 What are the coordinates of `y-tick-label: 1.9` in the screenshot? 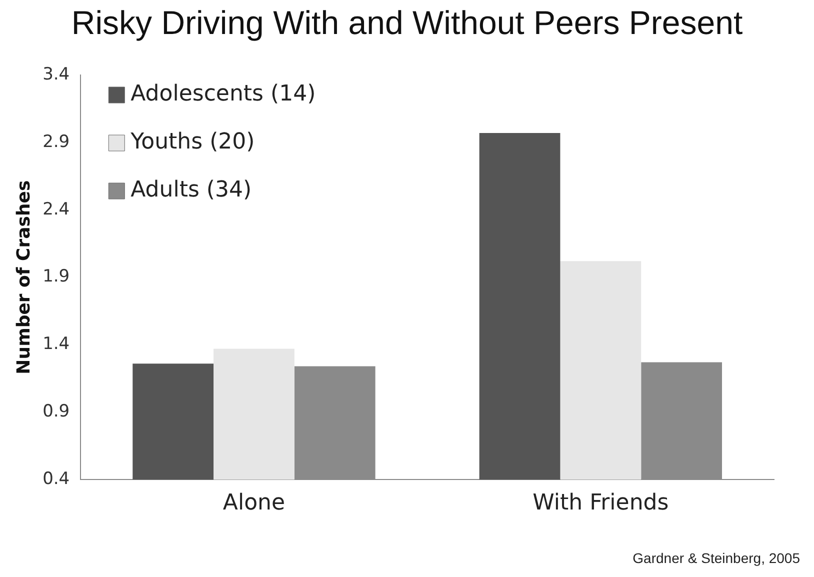 It's located at (56, 276).